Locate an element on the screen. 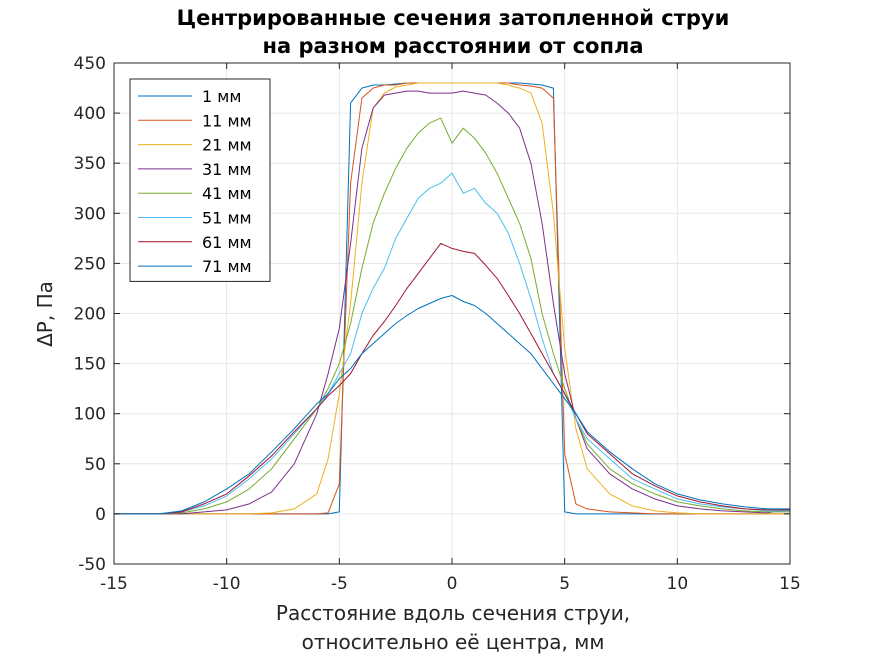 The width and height of the screenshot is (874, 656). x-tick-label: 15 is located at coordinates (790, 584).